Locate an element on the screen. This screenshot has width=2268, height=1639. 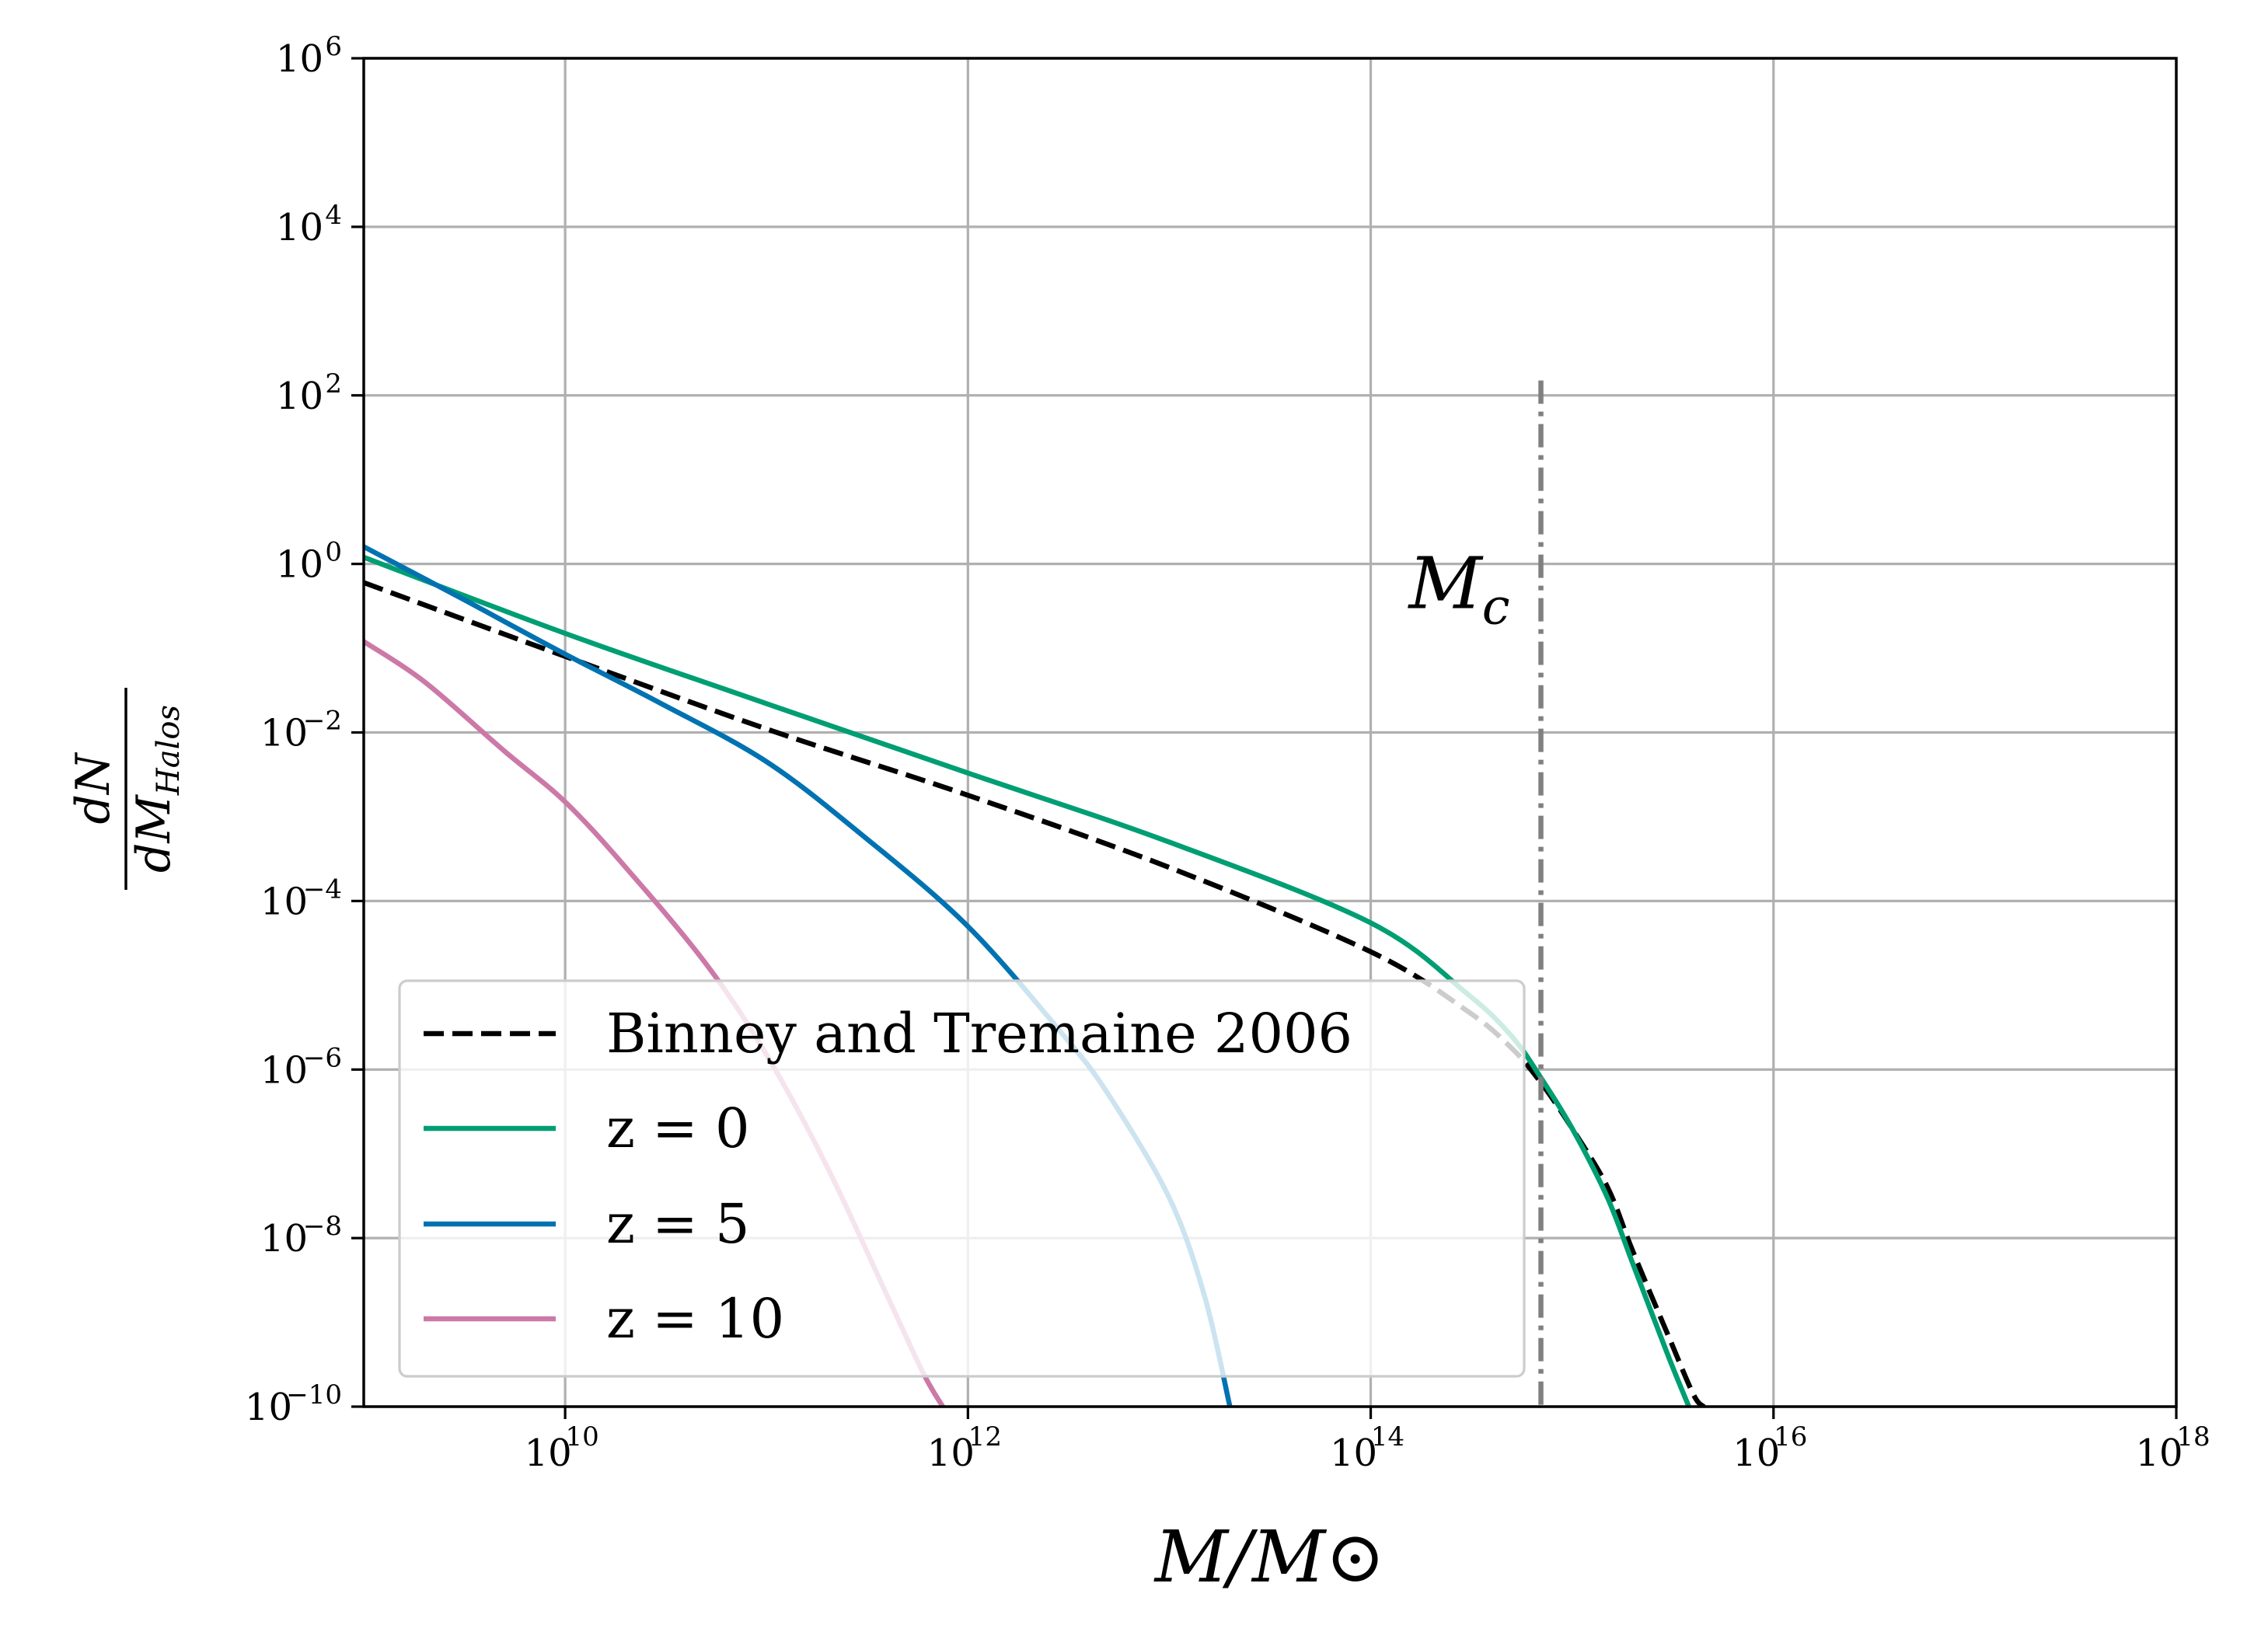
x-axis-label-text: M/M⊙ is located at coordinates (1269, 1557).